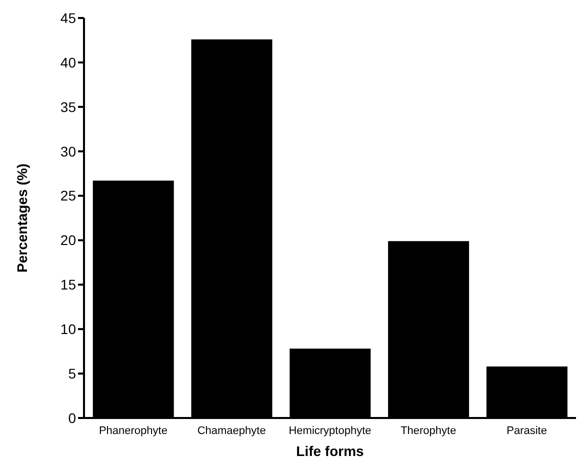 The width and height of the screenshot is (580, 462). I want to click on y-tick-label: 15, so click(68, 284).